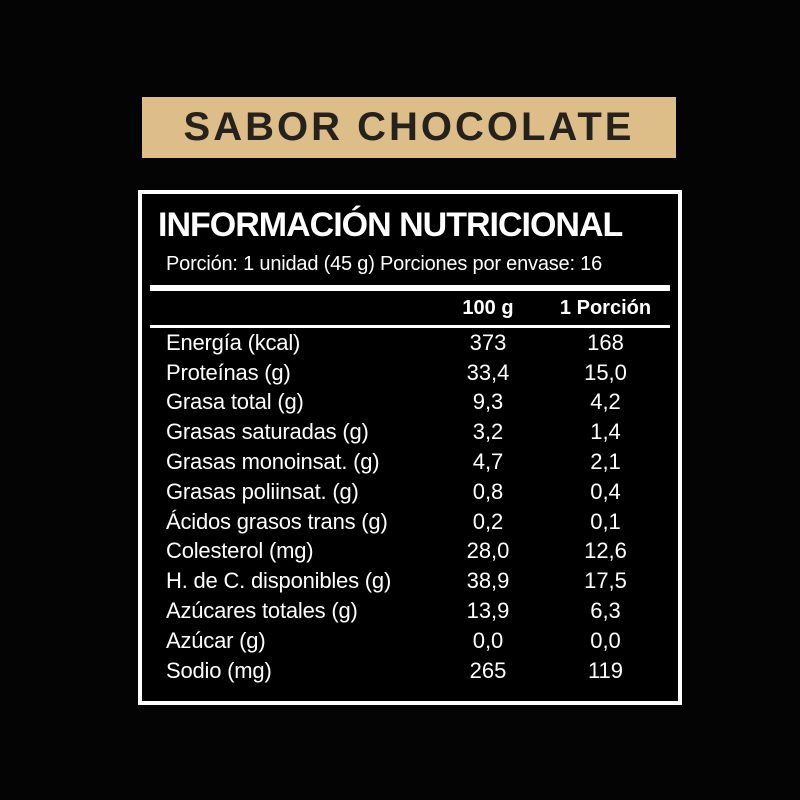  I want to click on nutrient-label: Grasa total (g), so click(235, 402).